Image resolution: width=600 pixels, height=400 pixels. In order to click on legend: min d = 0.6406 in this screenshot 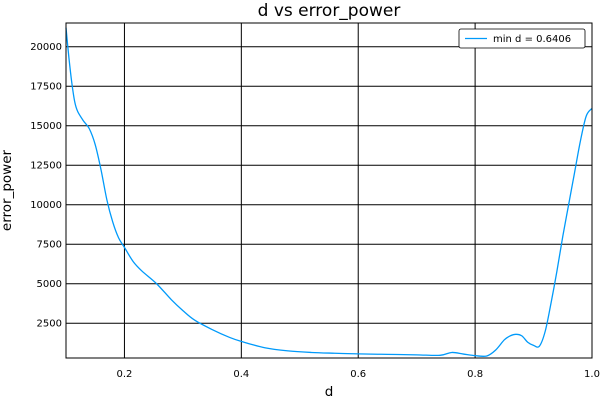, I will do `click(522, 38)`.